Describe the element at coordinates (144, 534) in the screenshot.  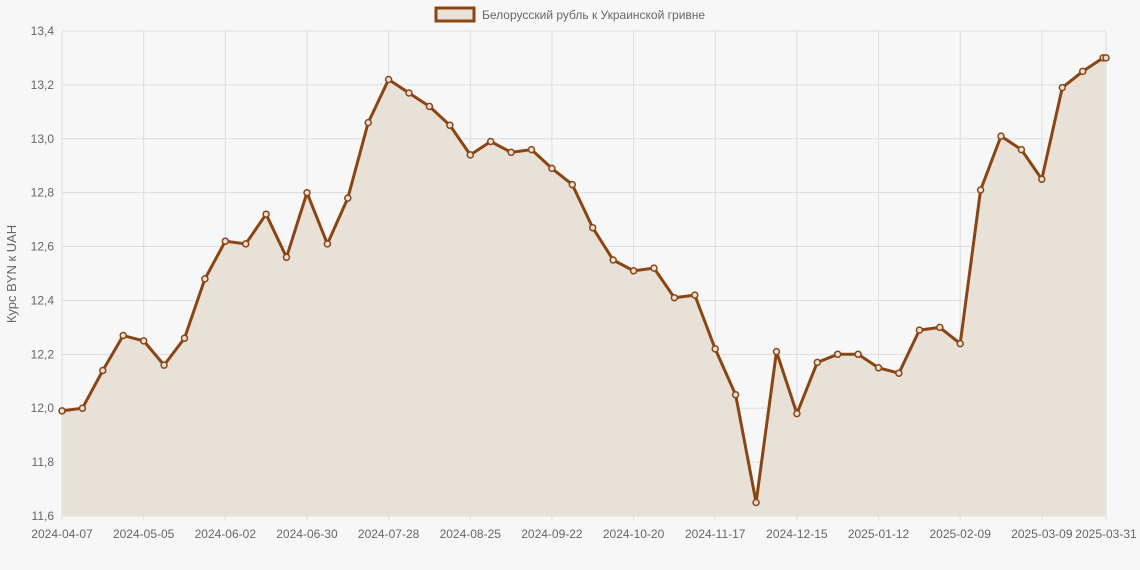
I see `x-tick-label: 2024-05-05` at that location.